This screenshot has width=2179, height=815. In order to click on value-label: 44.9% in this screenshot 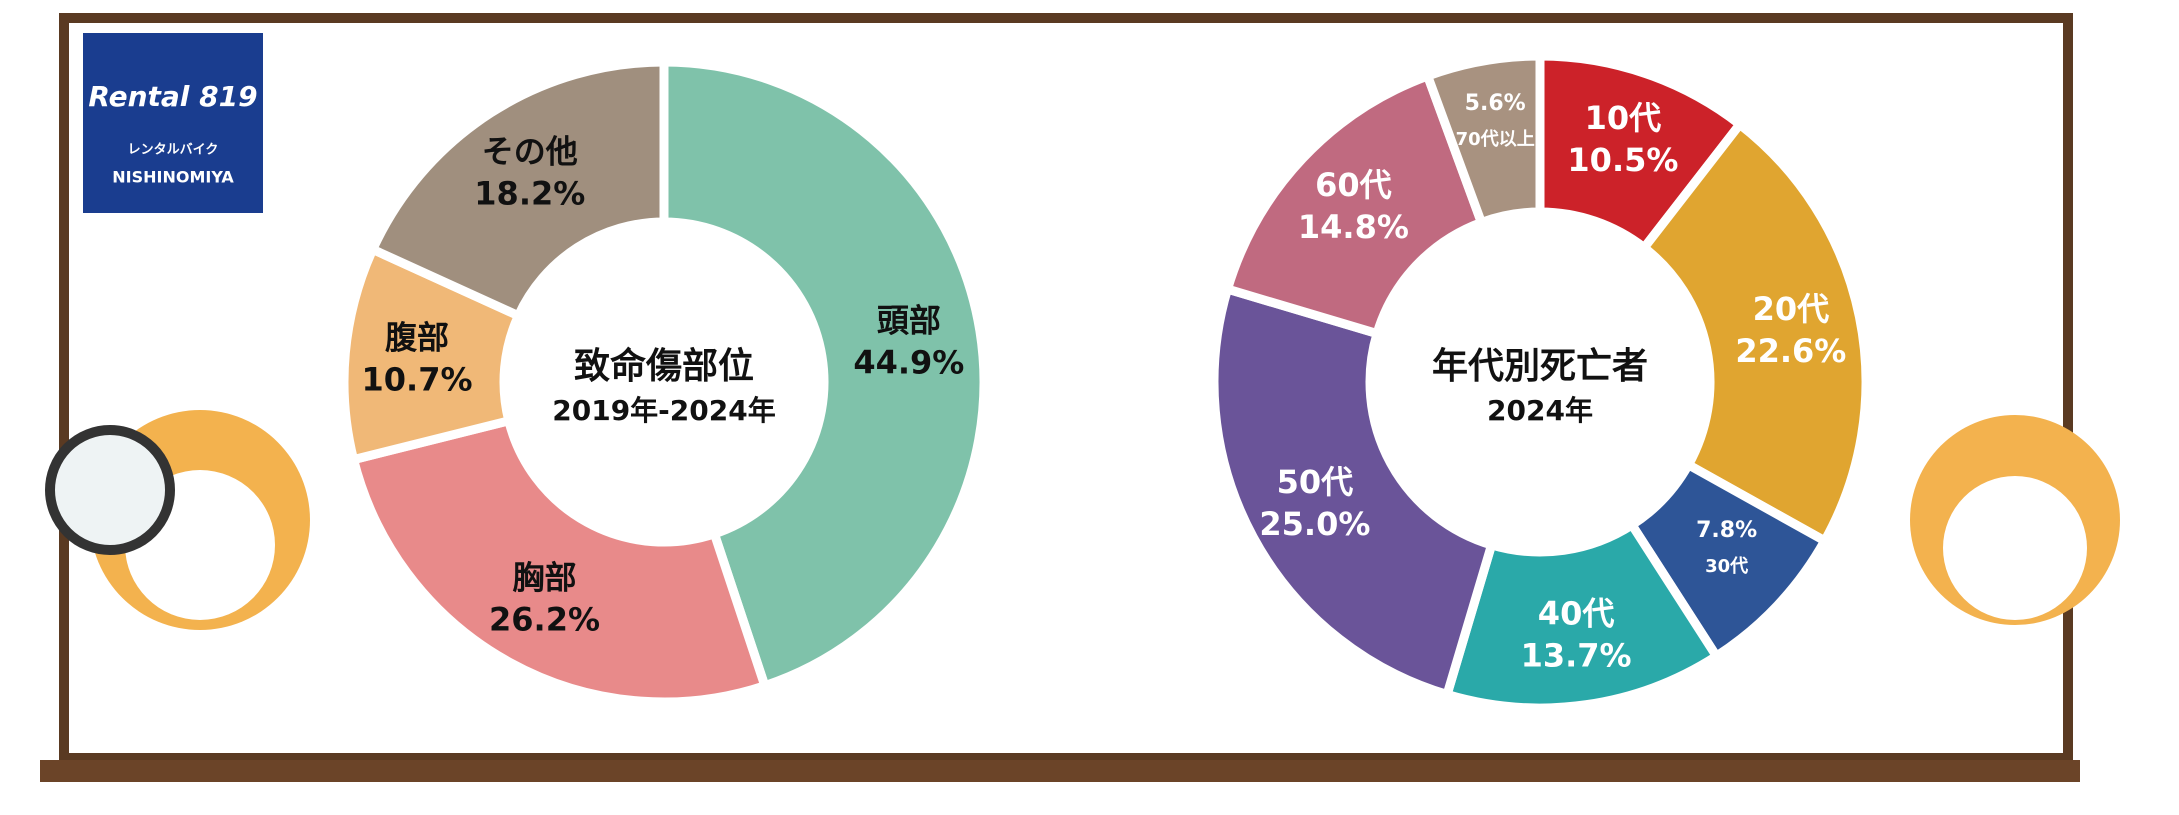, I will do `click(908, 362)`.